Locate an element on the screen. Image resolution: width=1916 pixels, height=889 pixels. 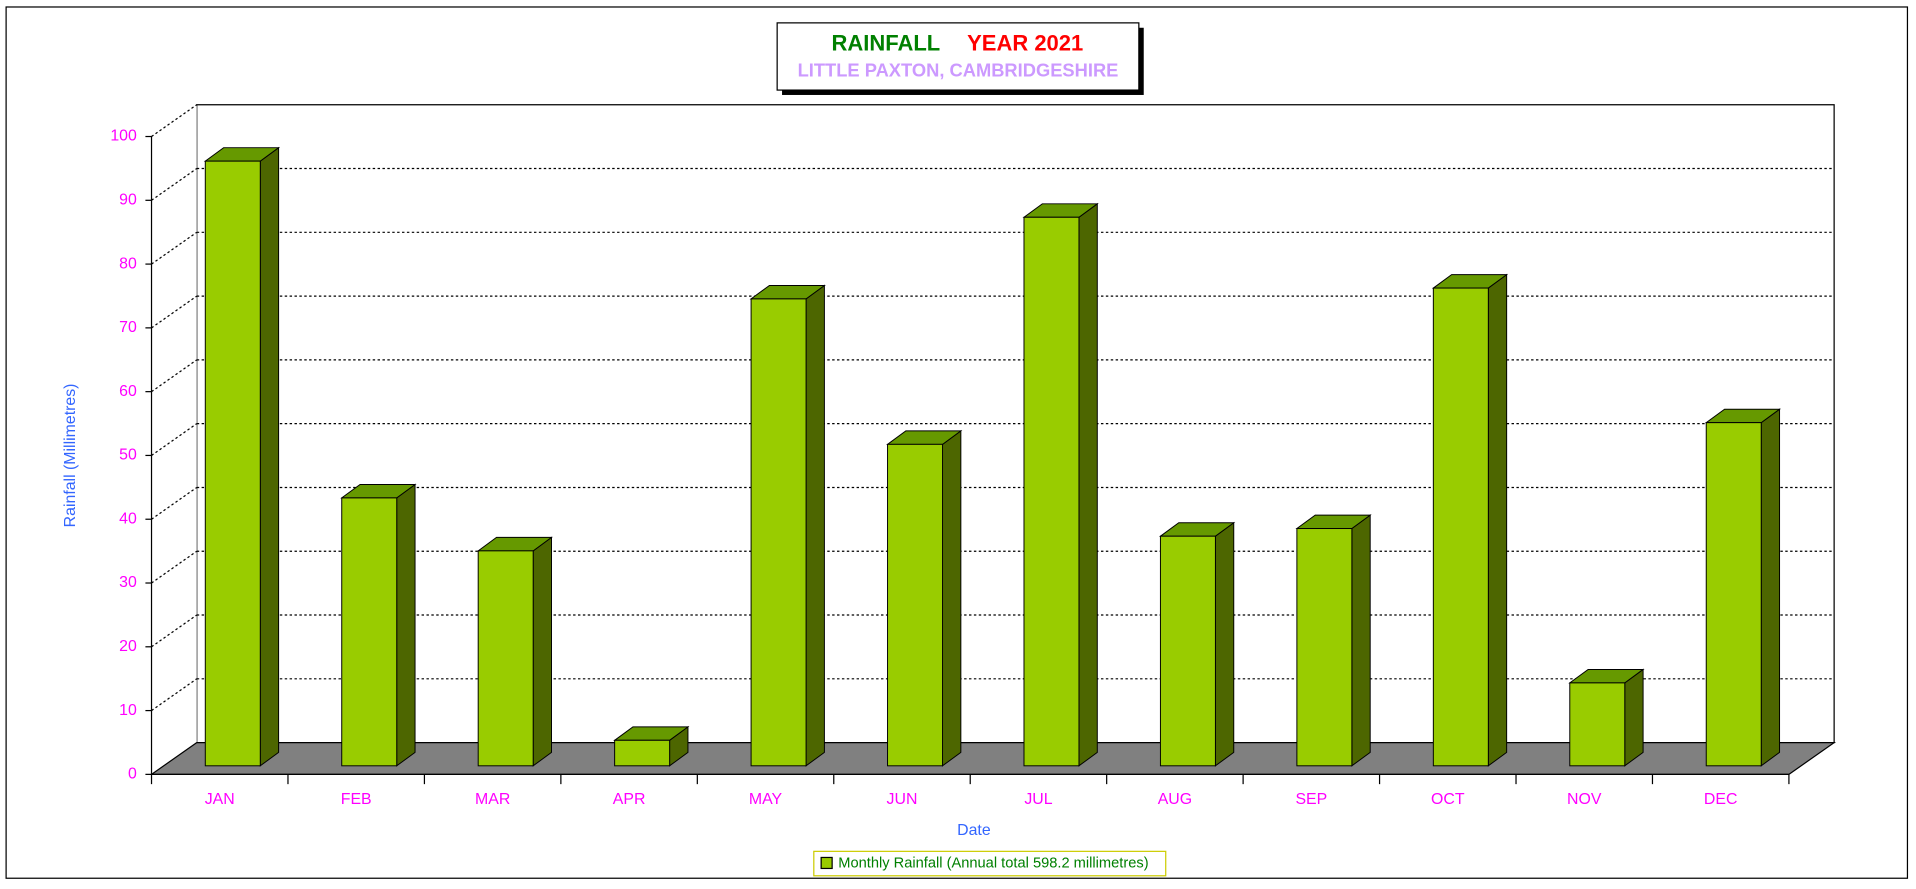
y-tick-label: 90 is located at coordinates (128, 199).